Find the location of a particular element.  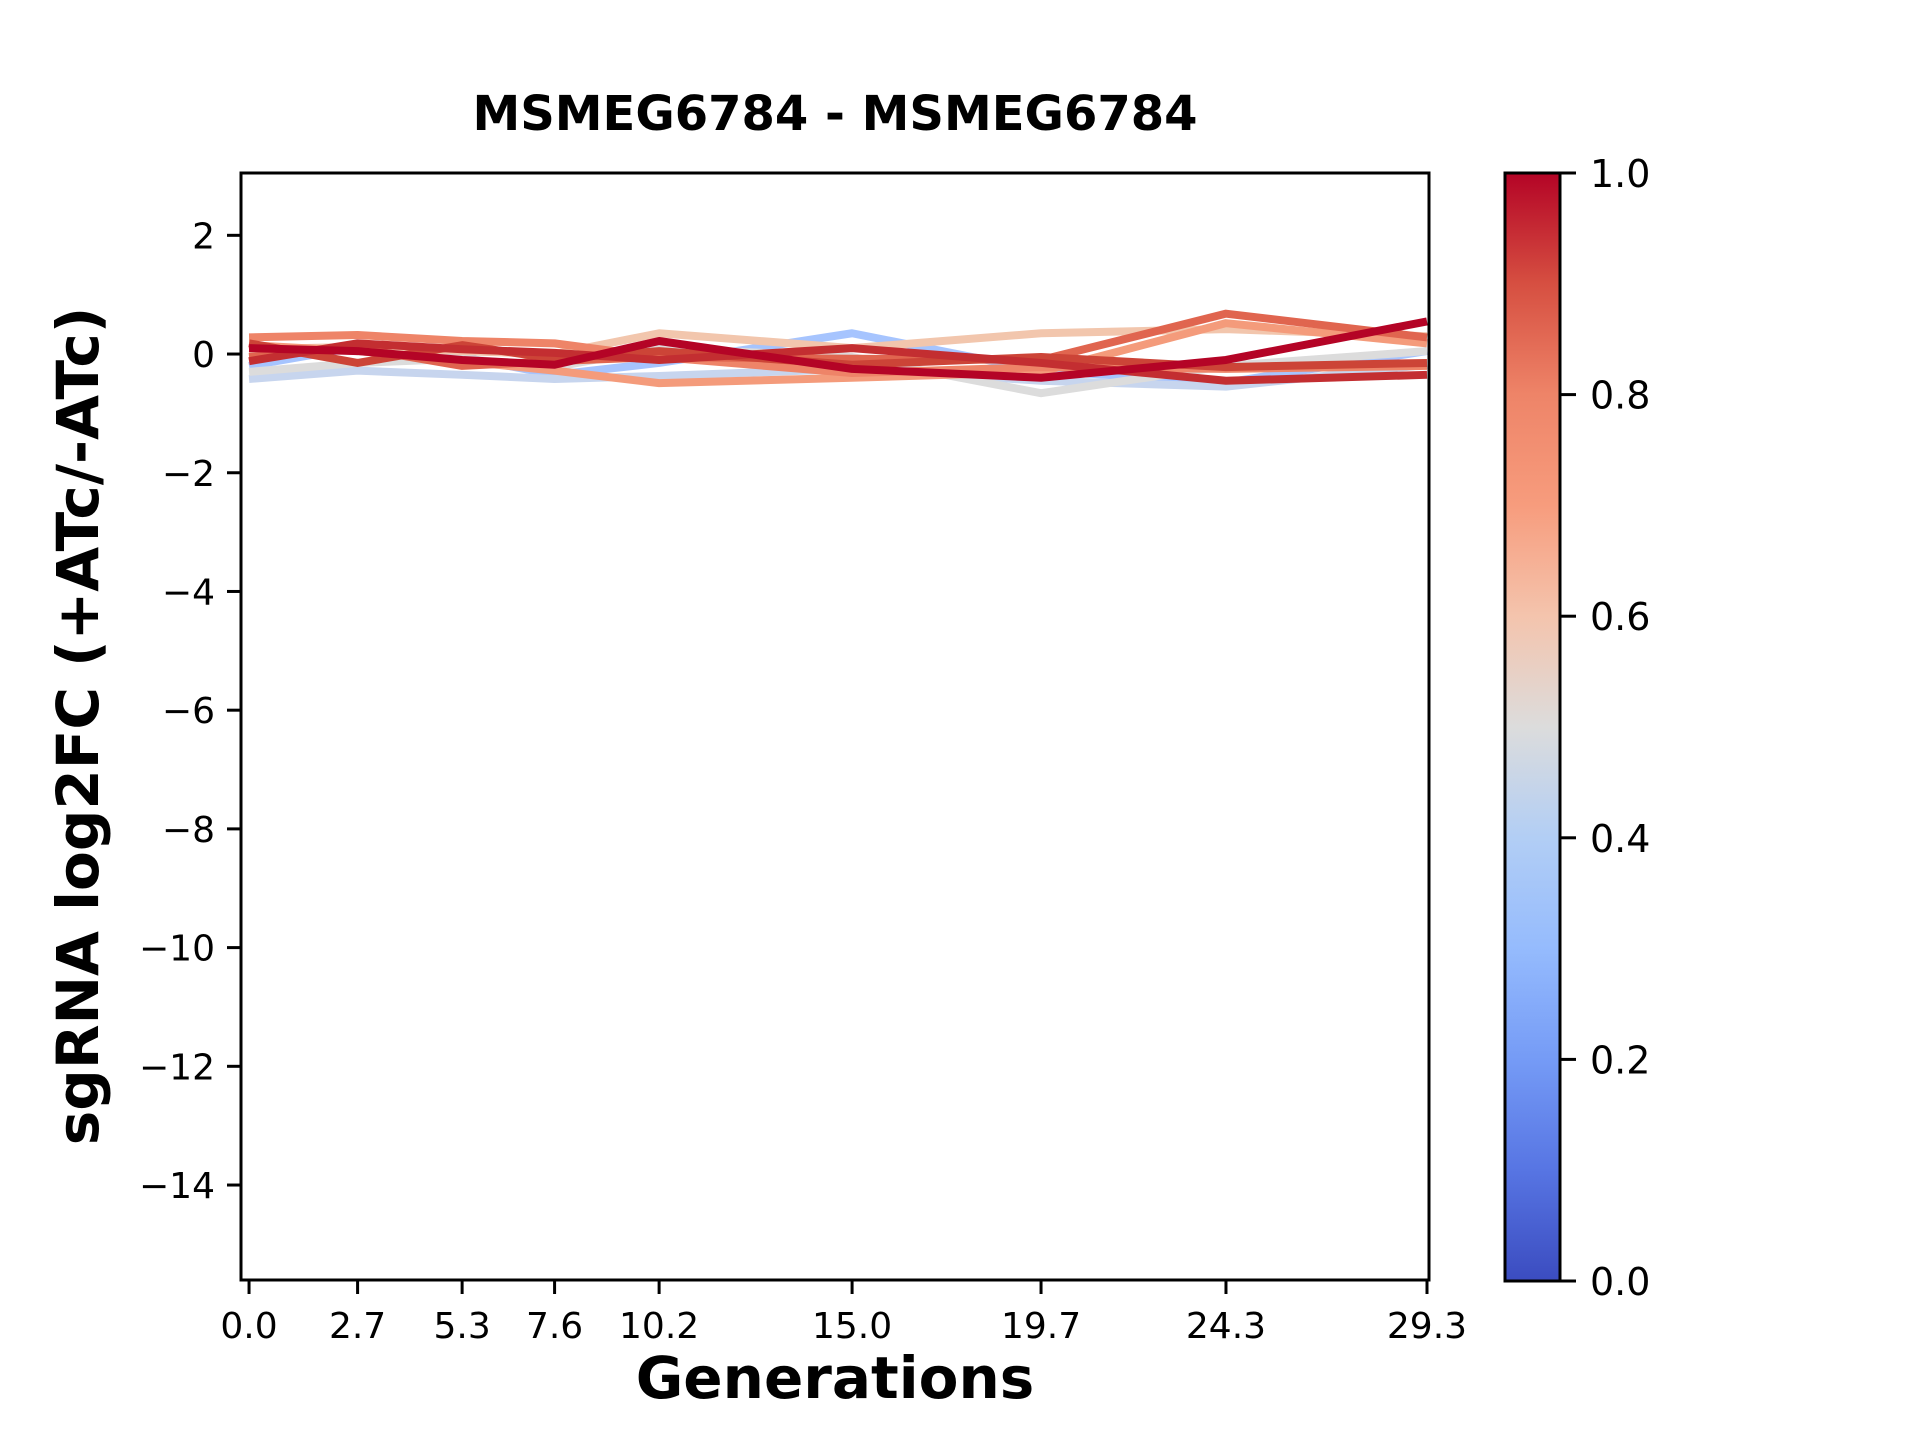

y-tick-label: −14 is located at coordinates (177, 1186).